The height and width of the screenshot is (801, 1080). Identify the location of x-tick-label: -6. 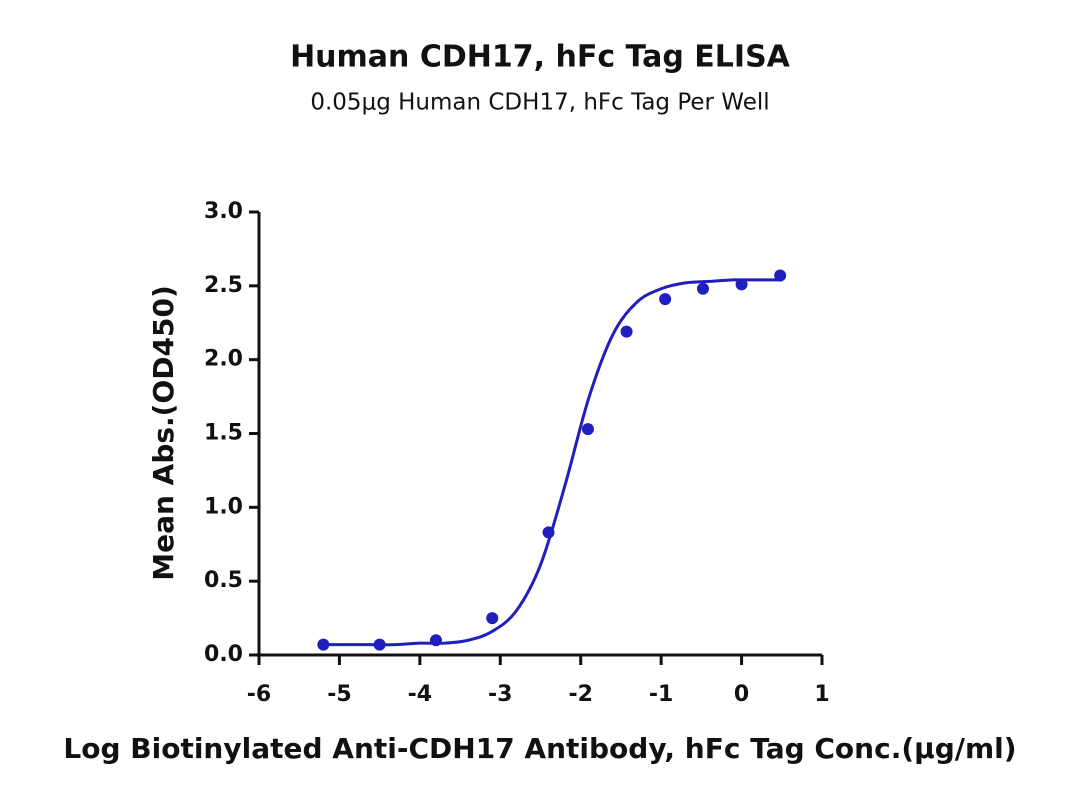
(259, 694).